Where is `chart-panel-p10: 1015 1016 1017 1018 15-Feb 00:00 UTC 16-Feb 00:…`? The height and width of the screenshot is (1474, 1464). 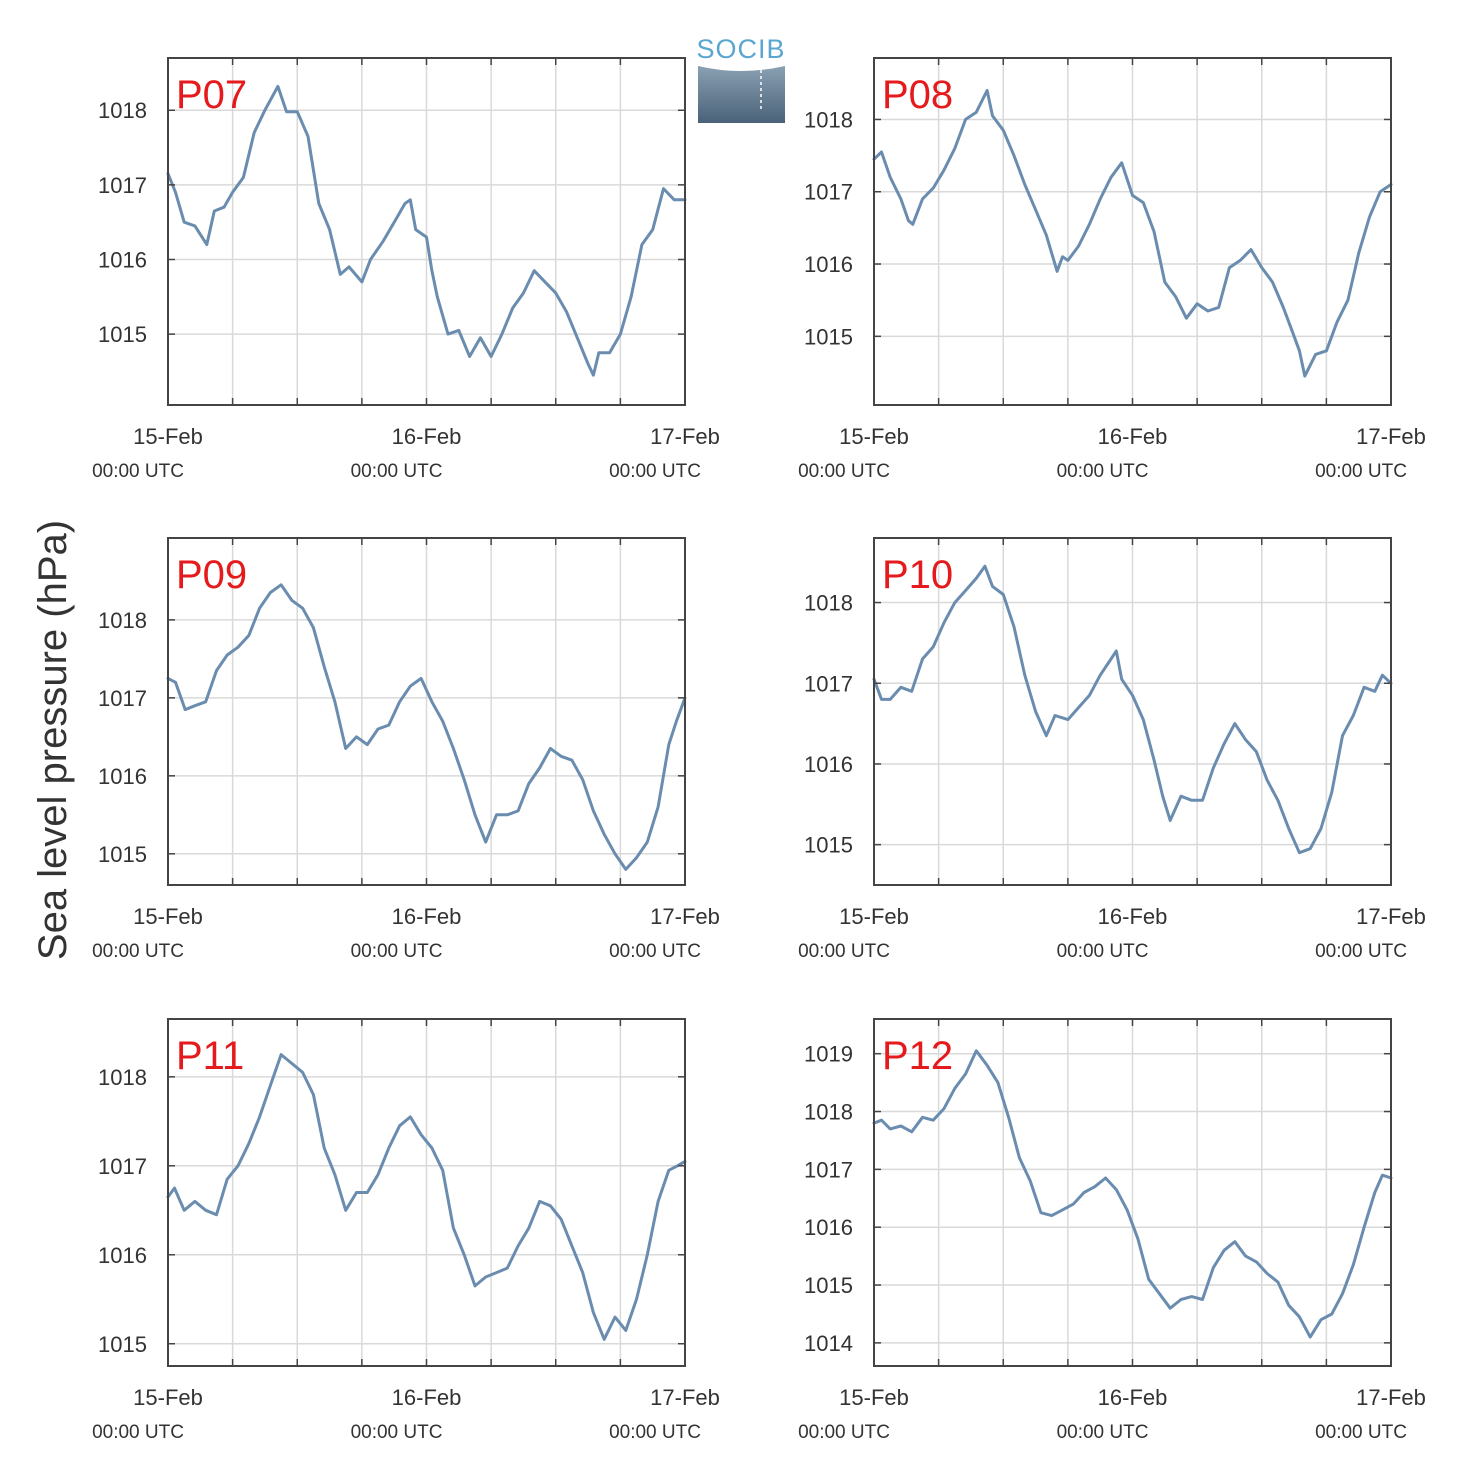
chart-panel-p10: 1015 1016 1017 1018 15-Feb 00:00 UTC 16-Feb 00:… is located at coordinates (1112, 749).